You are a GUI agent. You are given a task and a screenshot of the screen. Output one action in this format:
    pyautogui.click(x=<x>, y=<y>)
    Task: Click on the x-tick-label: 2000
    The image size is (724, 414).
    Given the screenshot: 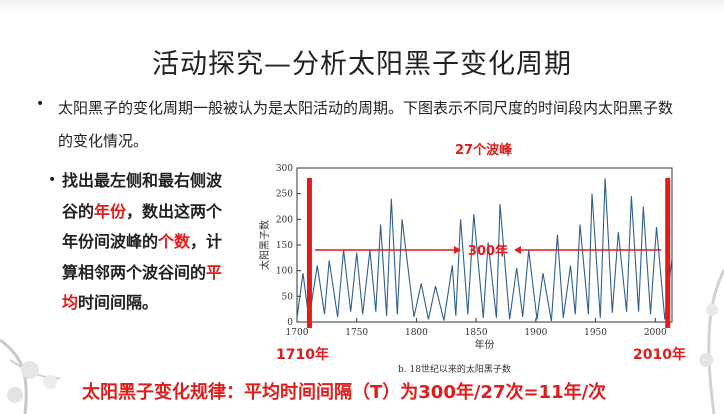 What is the action you would take?
    pyautogui.click(x=655, y=333)
    